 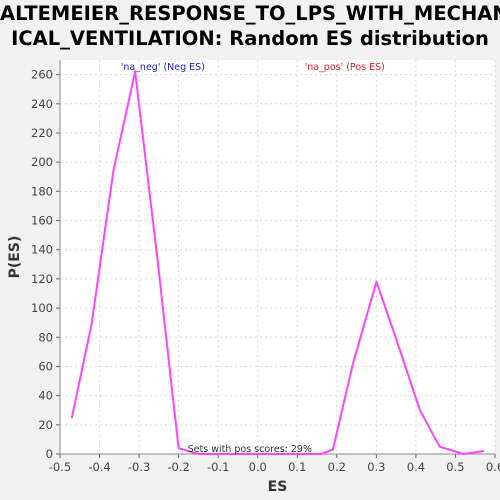 What do you see at coordinates (250, 38) in the screenshot?
I see `chart-title-line-2: ICAL_VENTILATION: Random ES distribution` at bounding box center [250, 38].